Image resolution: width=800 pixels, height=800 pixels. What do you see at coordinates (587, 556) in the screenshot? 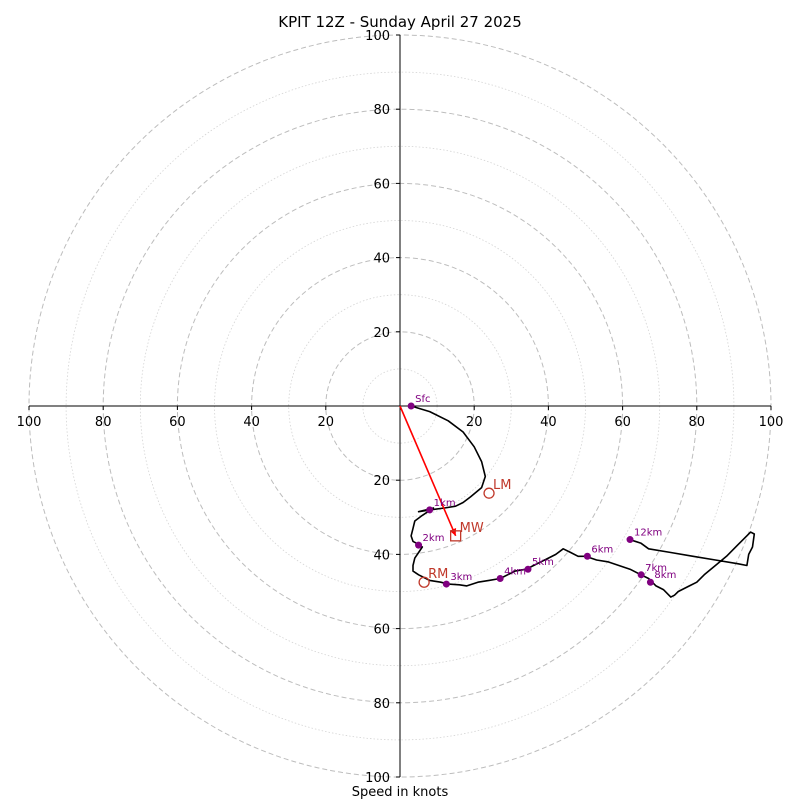
I see `height-marker-6km` at bounding box center [587, 556].